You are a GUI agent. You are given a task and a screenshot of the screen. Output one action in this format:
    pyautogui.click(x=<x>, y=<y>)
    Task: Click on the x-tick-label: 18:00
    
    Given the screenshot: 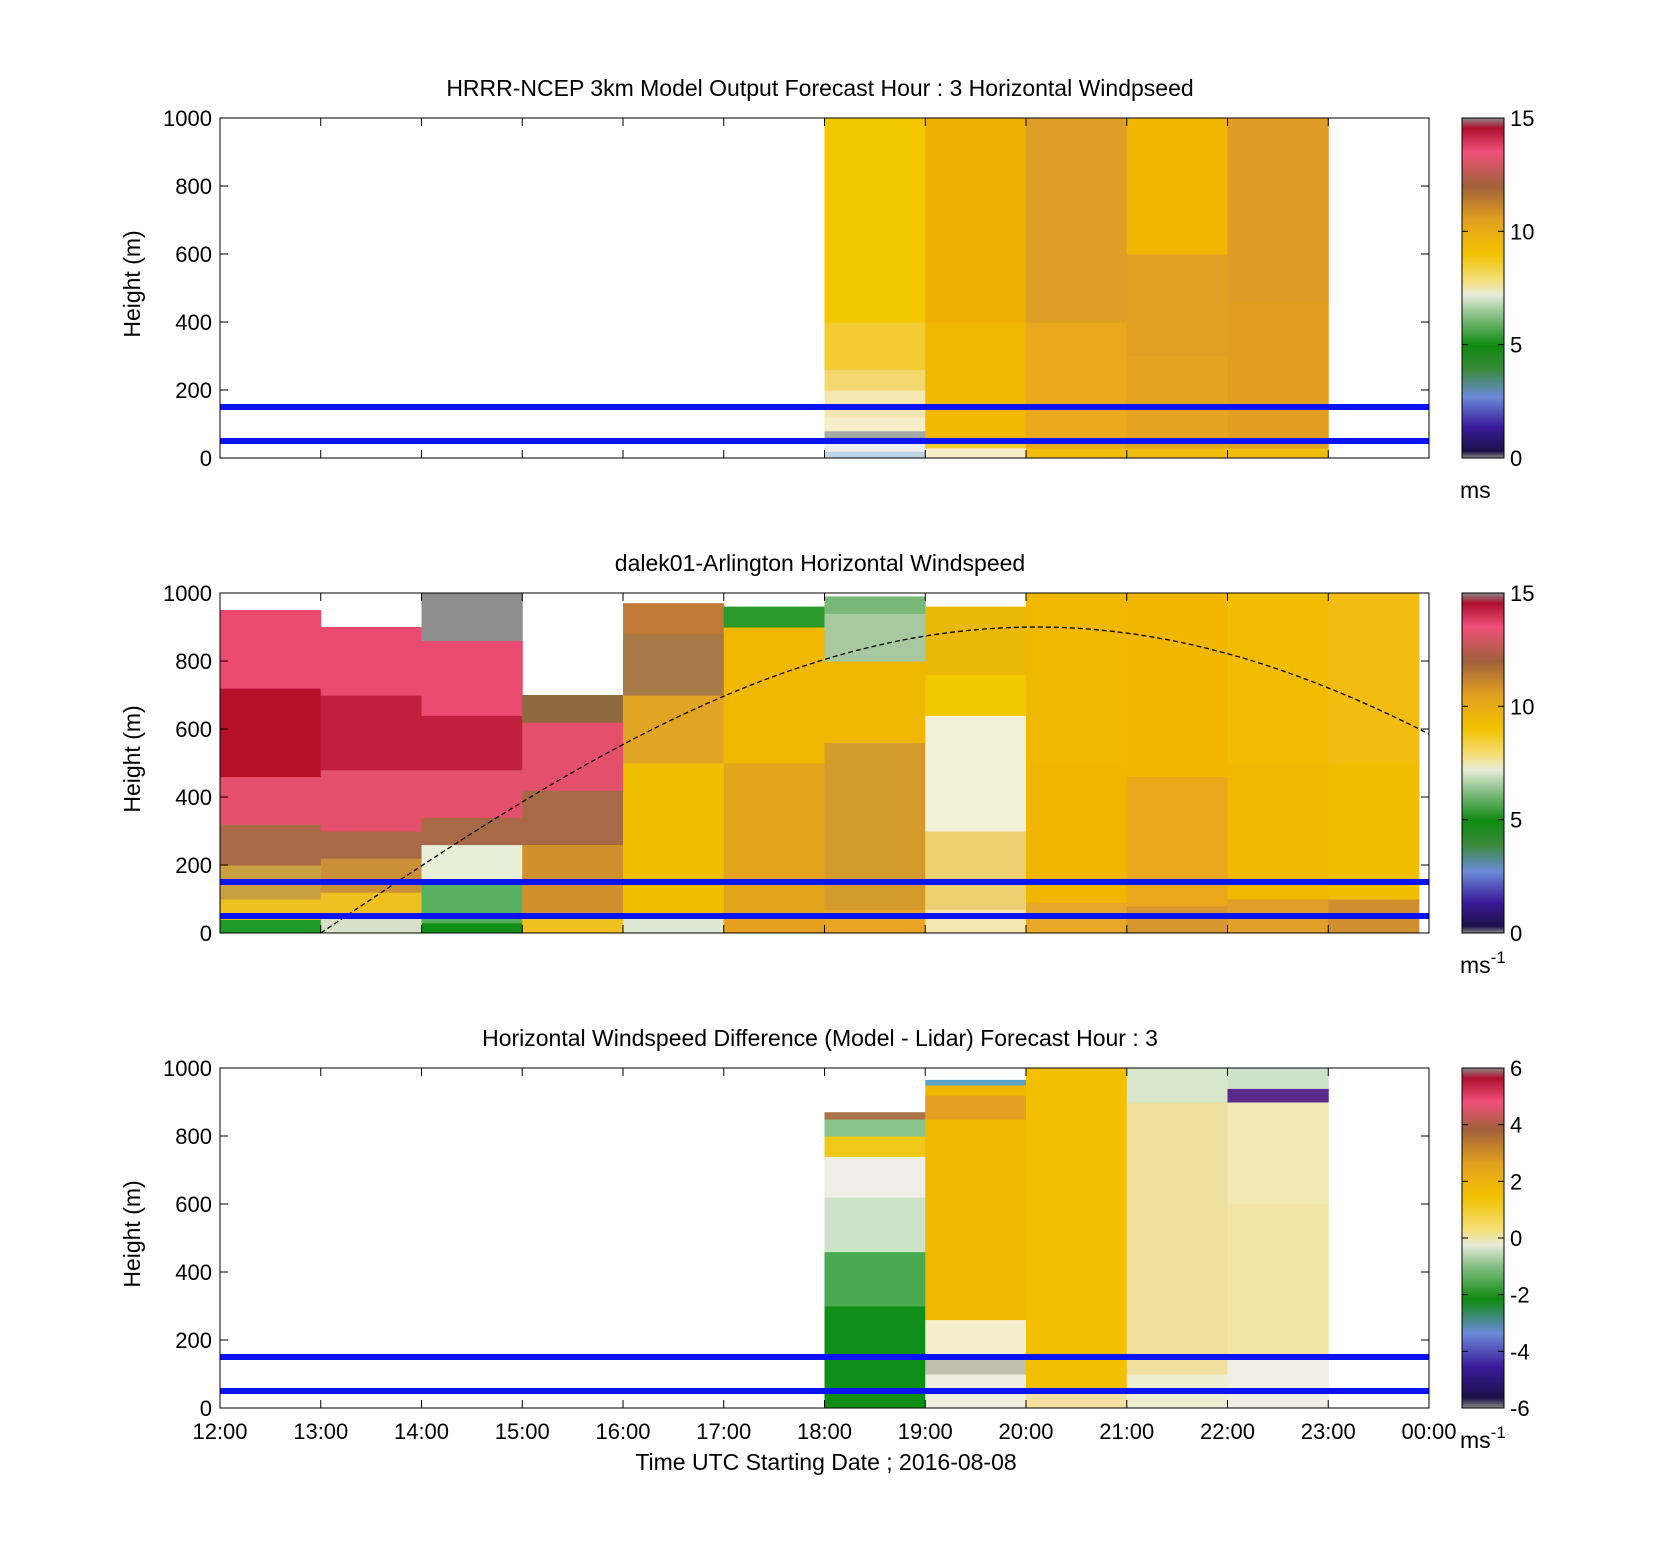 What is the action you would take?
    pyautogui.click(x=824, y=1431)
    